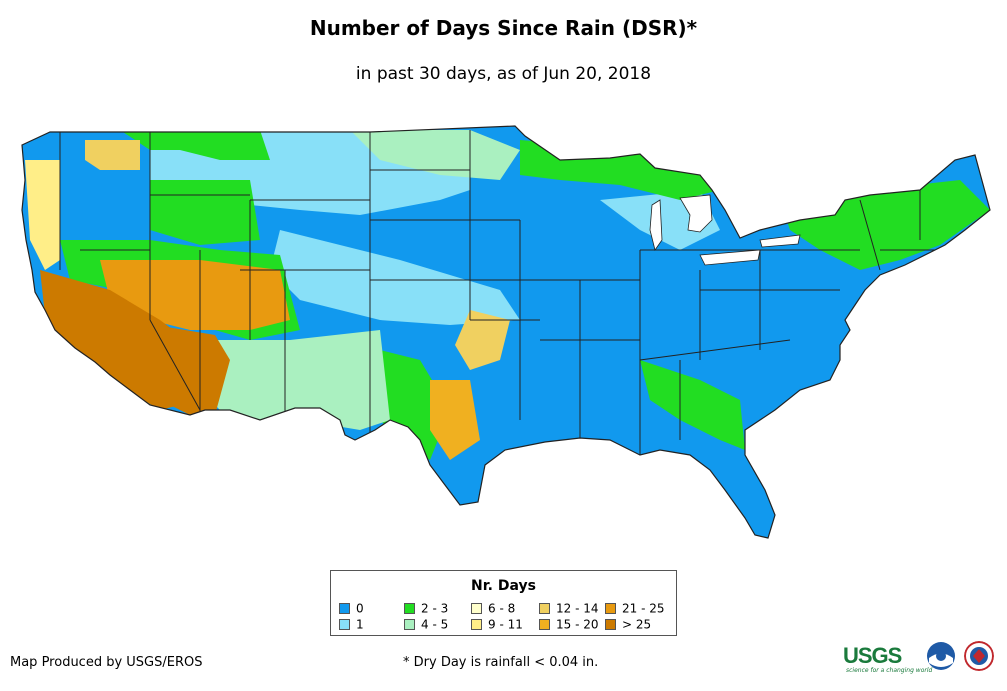  I want to click on legend-item-3: 4 - 5, so click(426, 624).